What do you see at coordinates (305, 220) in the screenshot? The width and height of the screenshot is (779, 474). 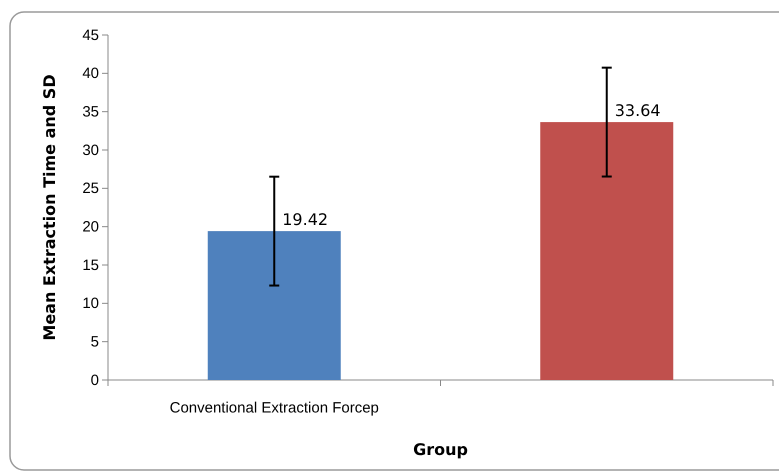 I see `data-label: 19.42` at bounding box center [305, 220].